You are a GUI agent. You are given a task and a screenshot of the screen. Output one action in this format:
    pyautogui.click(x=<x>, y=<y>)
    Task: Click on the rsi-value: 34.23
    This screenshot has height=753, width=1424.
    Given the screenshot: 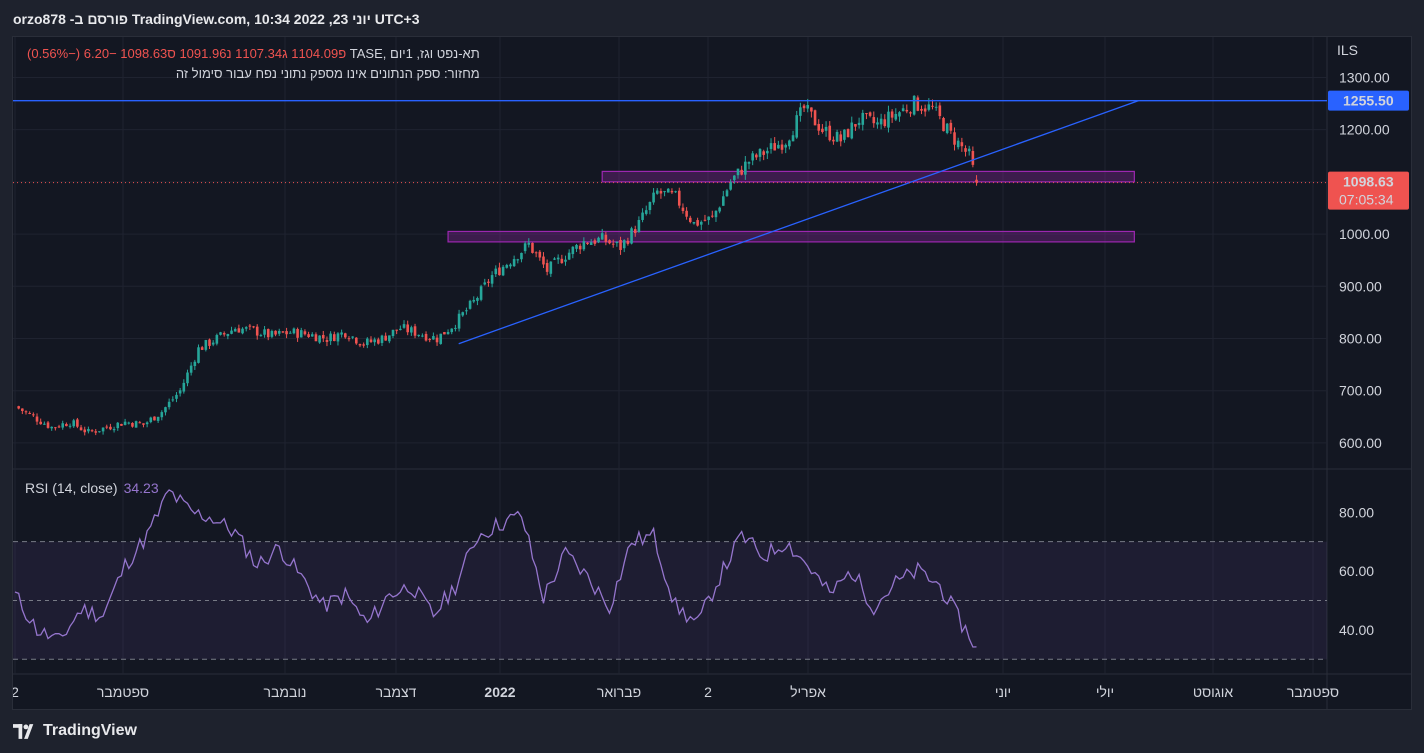 What is the action you would take?
    pyautogui.click(x=141, y=488)
    